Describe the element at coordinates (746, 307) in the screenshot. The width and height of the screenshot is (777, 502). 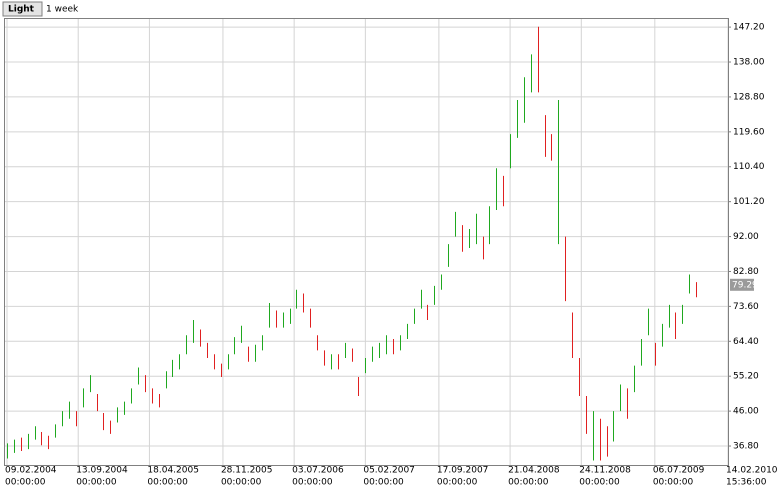
I see `y-tick-label: 73.60` at that location.